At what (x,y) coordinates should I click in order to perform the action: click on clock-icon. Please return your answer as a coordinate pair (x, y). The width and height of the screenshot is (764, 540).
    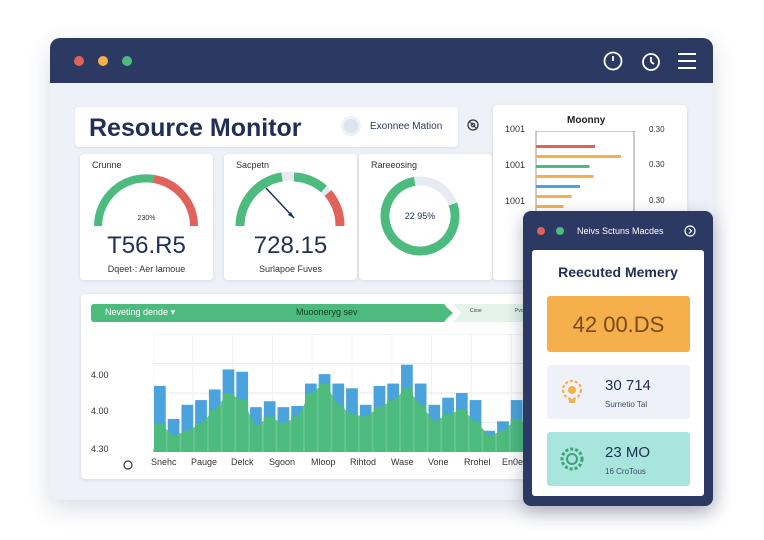
    Looking at the image, I should click on (613, 61).